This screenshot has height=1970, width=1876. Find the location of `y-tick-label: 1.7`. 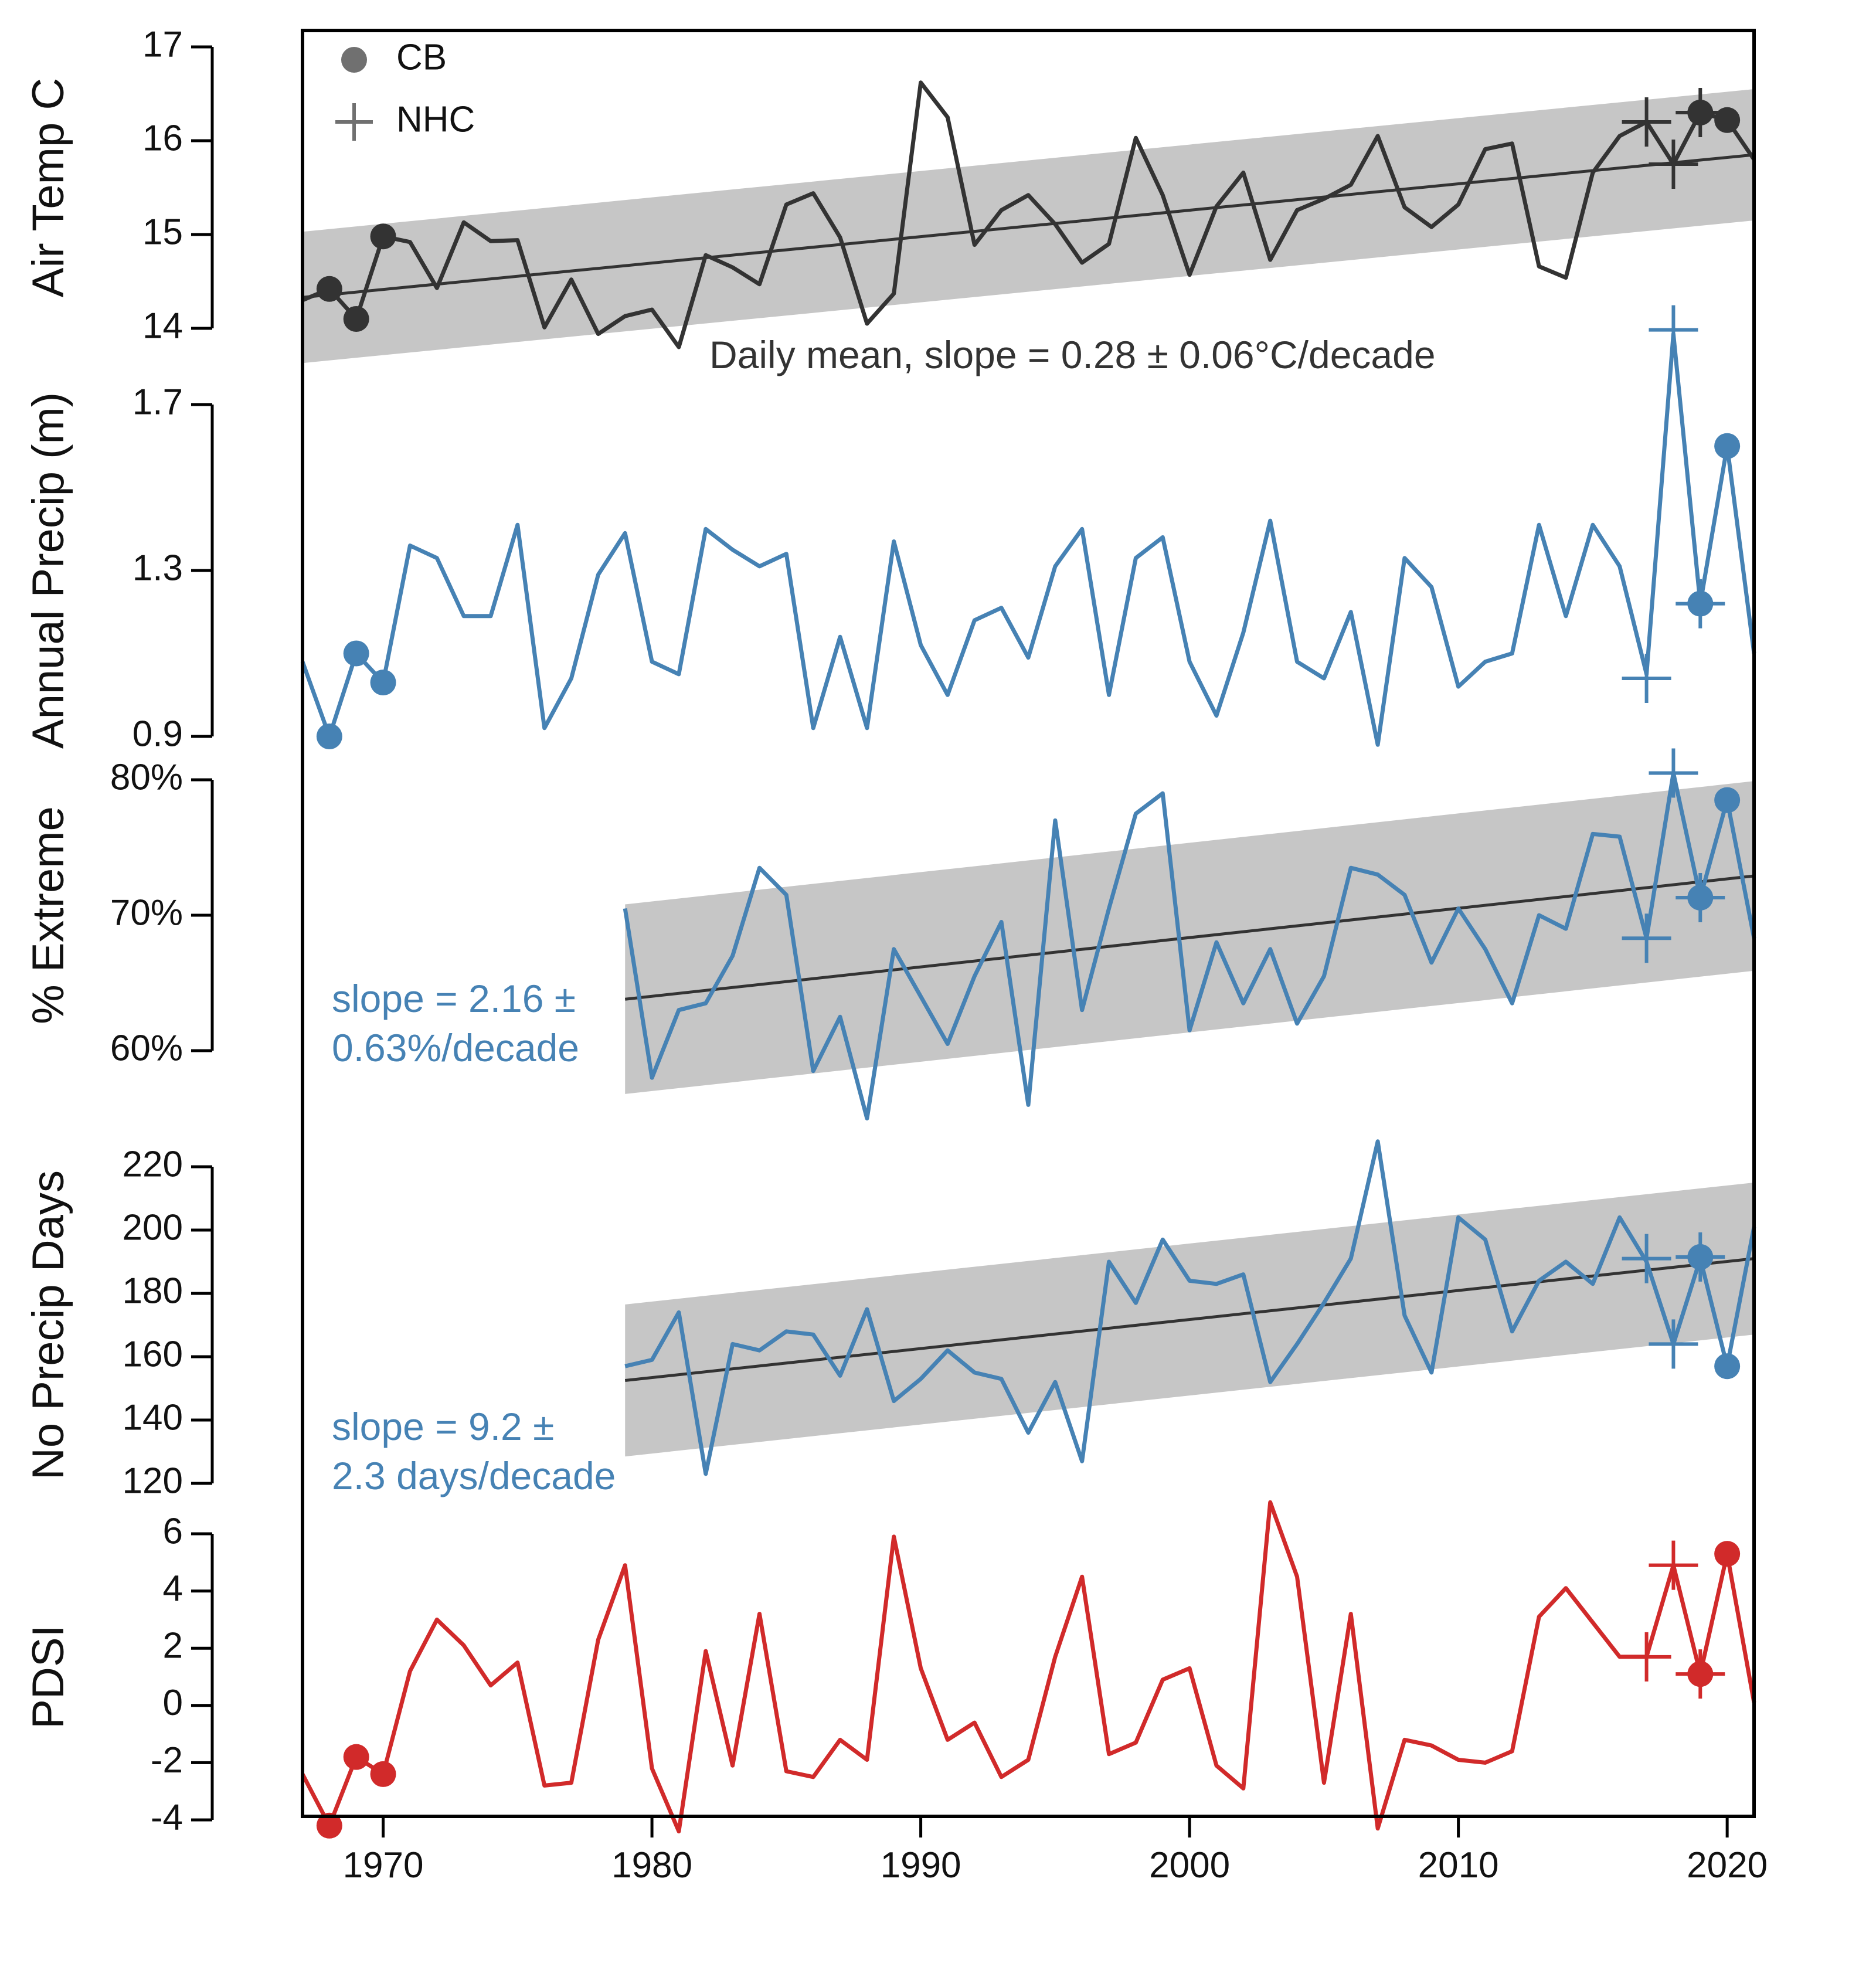

y-tick-label: 1.7 is located at coordinates (157, 402).